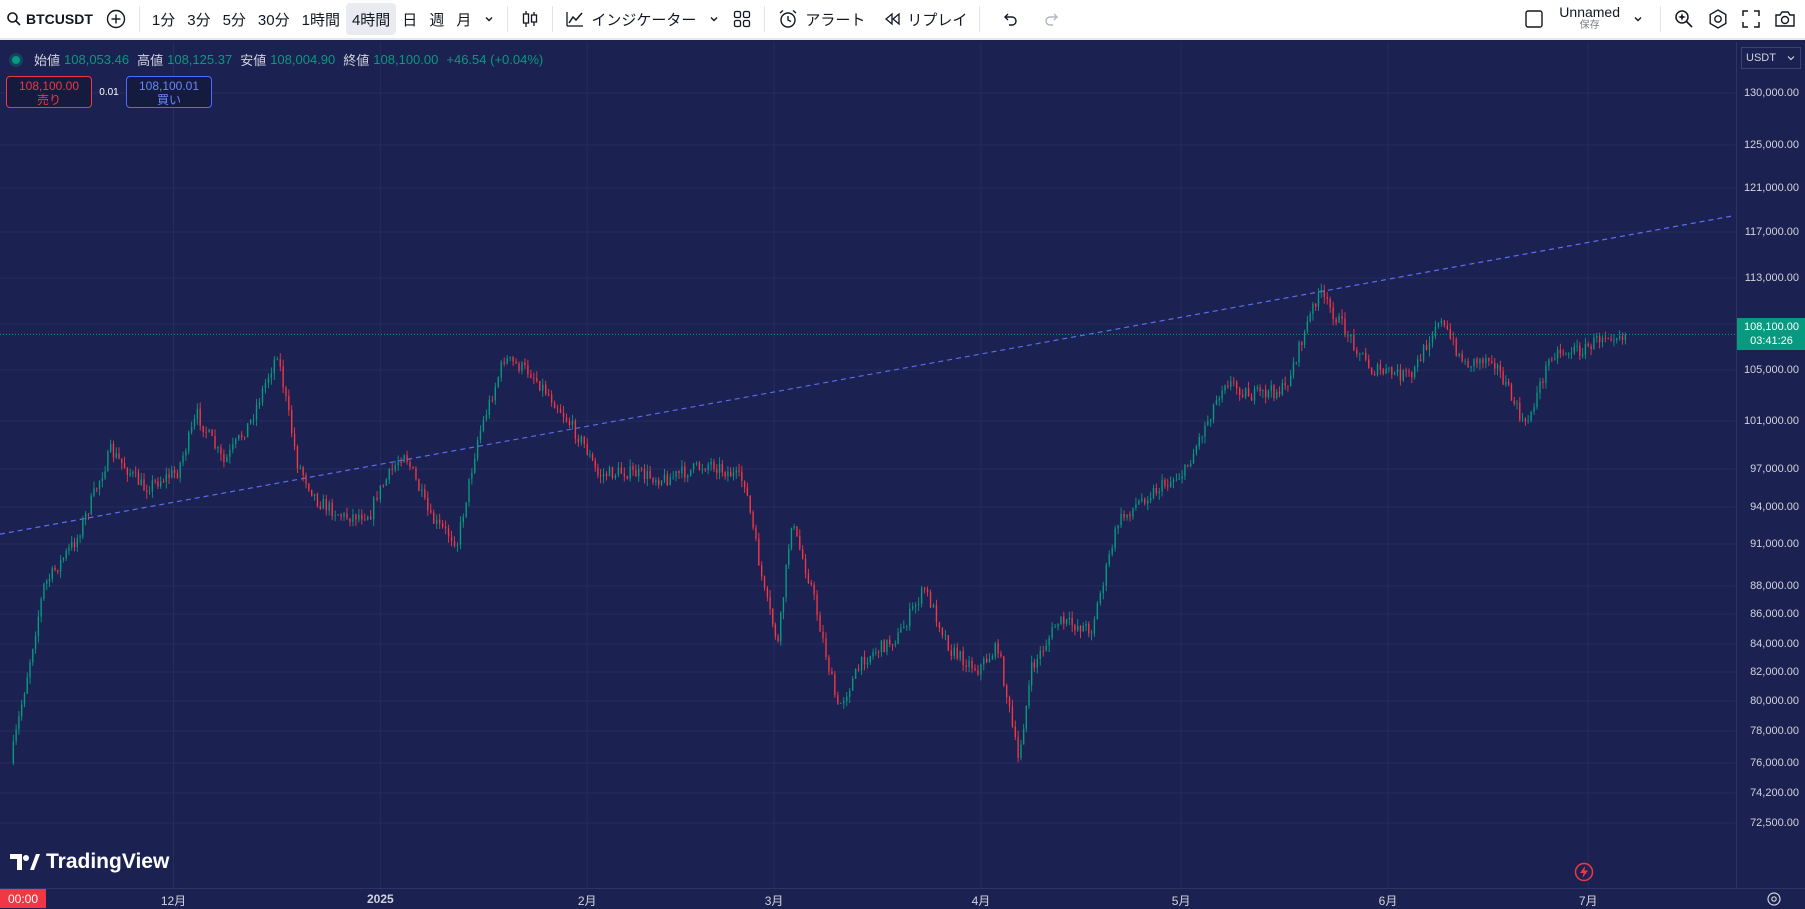 This screenshot has height=909, width=1805. What do you see at coordinates (169, 92) in the screenshot?
I see `buy-button: 108,100.01 買い` at bounding box center [169, 92].